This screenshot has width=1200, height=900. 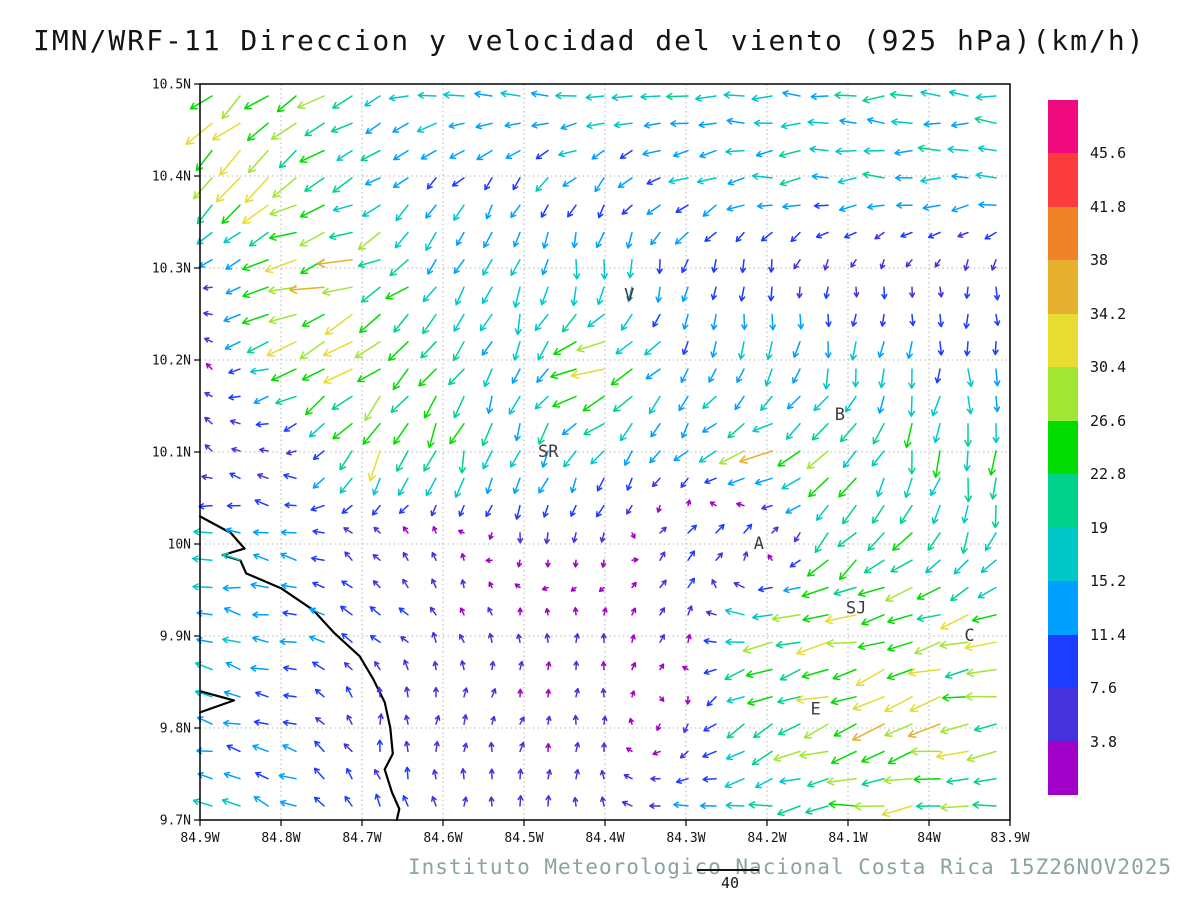 What do you see at coordinates (171, 269) in the screenshot?
I see `y-axis-label: 10.3N` at bounding box center [171, 269].